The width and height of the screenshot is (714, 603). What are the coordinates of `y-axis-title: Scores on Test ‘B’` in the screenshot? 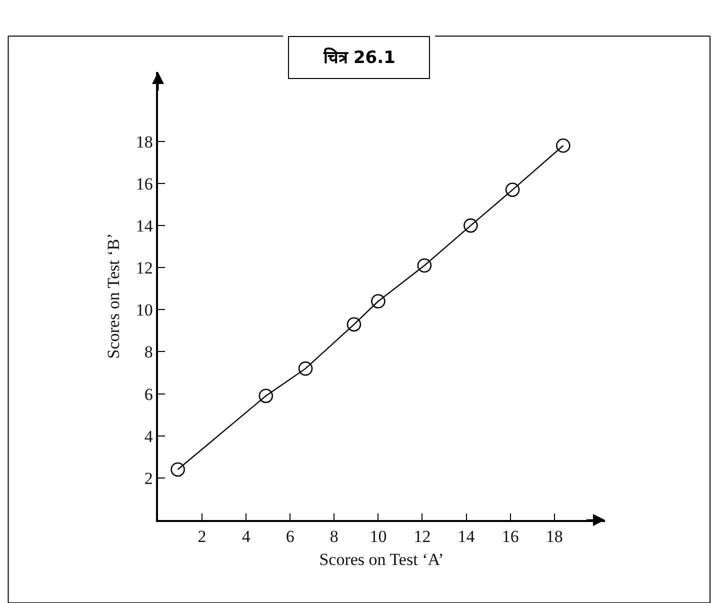 It's located at (113, 296).